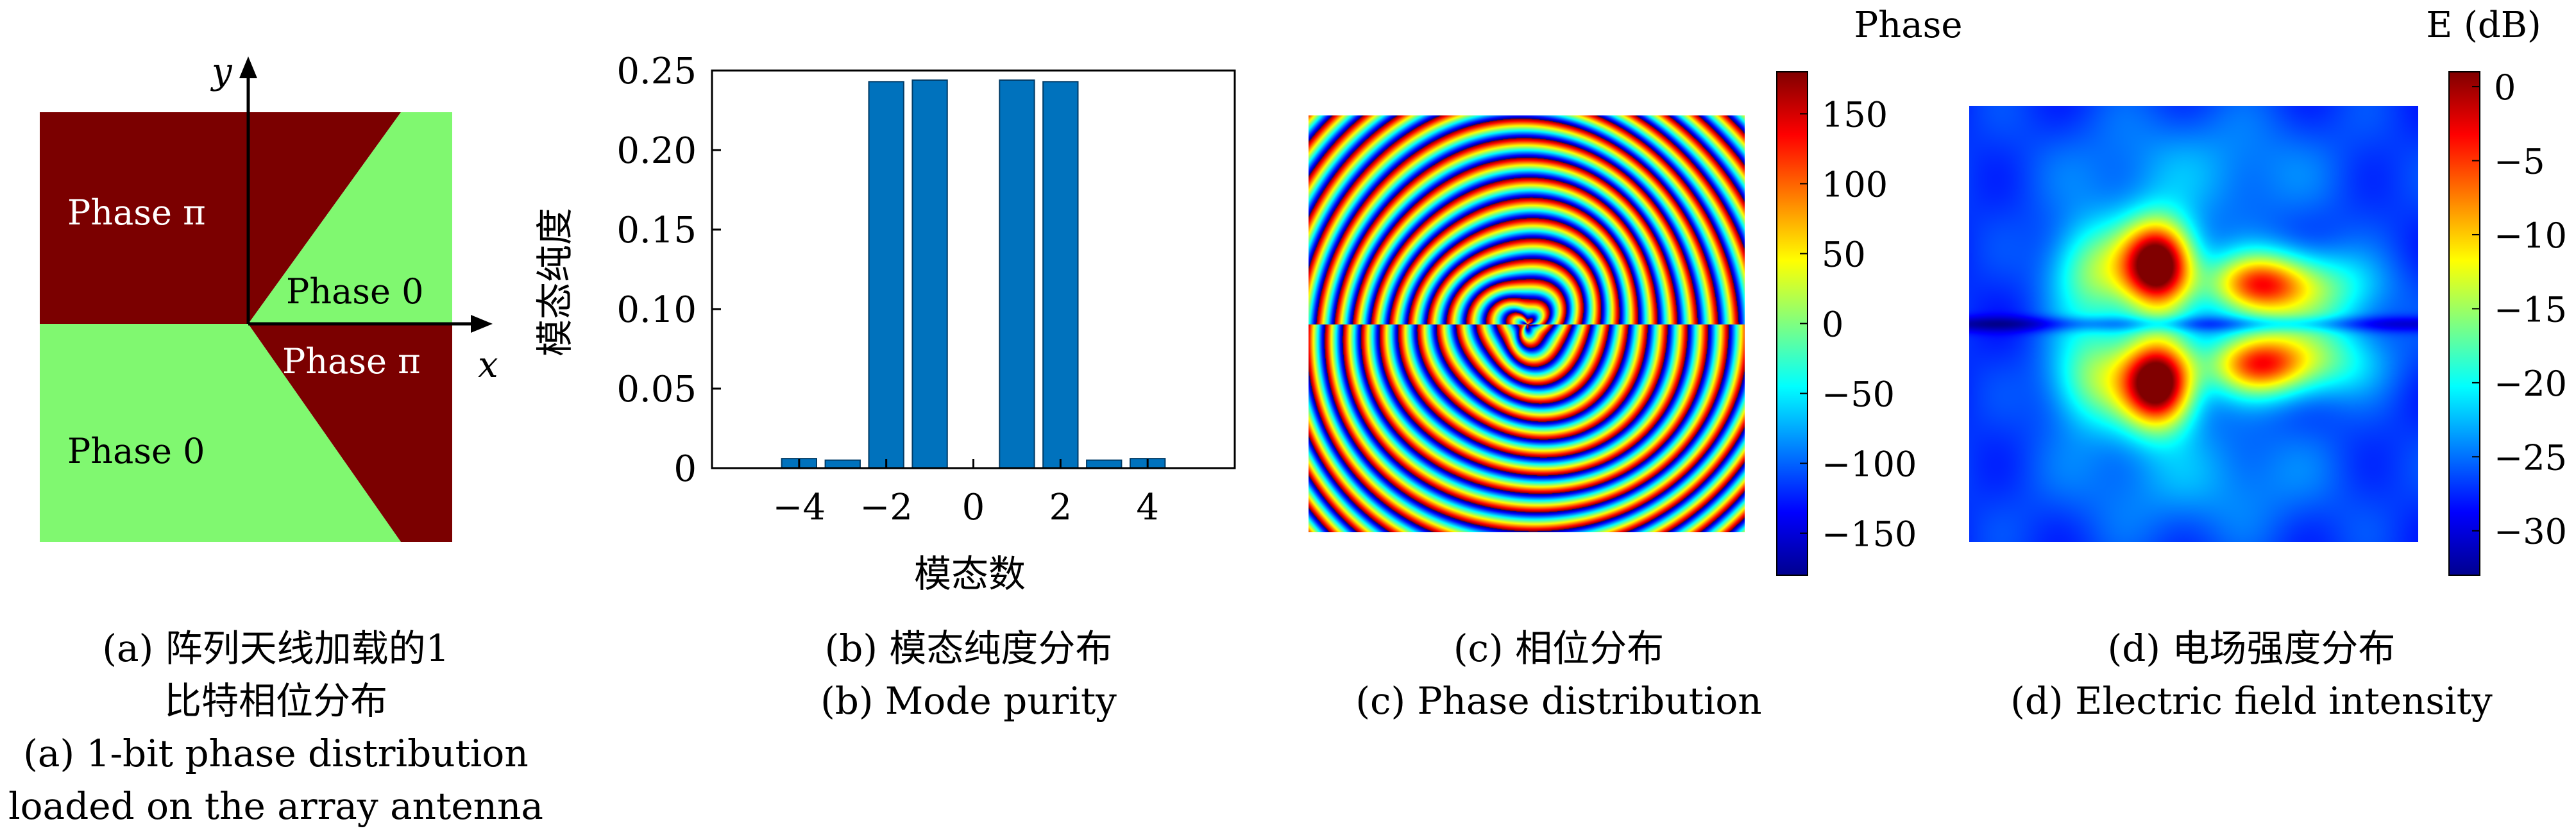 The height and width of the screenshot is (833, 2576). What do you see at coordinates (929, 274) in the screenshot?
I see `bar-mode--1` at bounding box center [929, 274].